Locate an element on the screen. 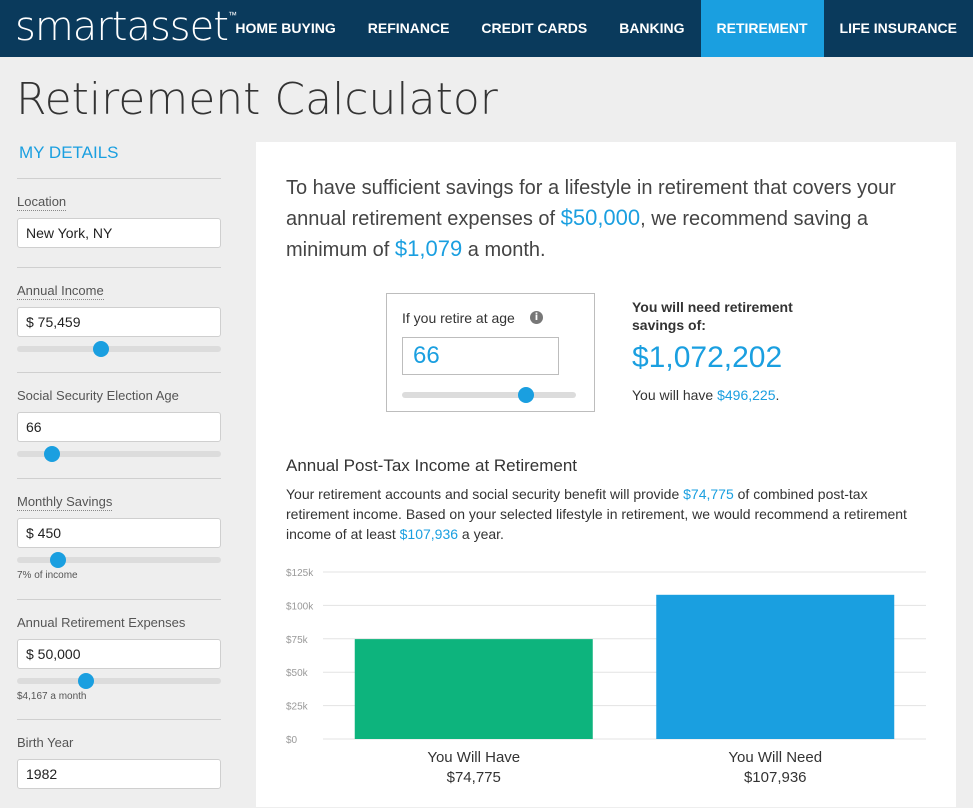 The image size is (973, 808). summary-text: , we recommend saving a minimum of is located at coordinates (577, 234).